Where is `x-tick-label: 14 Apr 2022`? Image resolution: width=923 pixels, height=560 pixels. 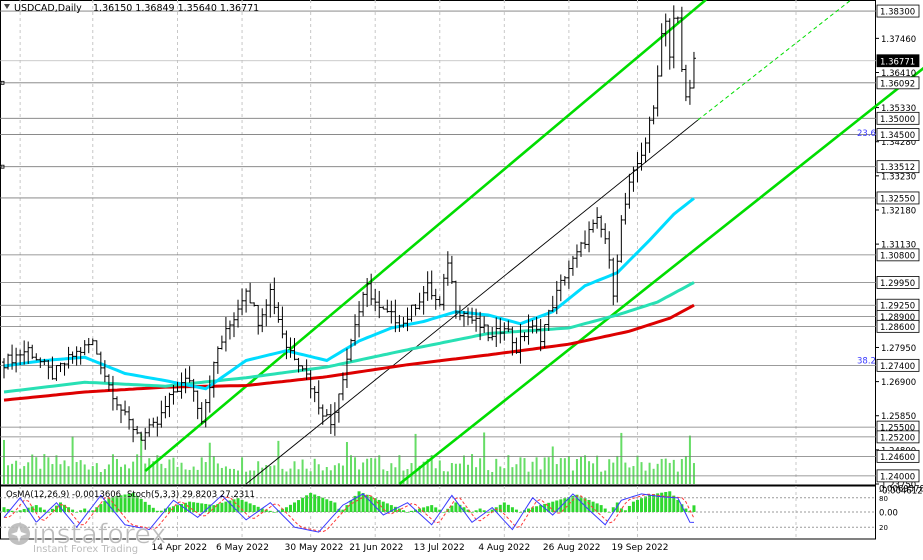 x-tick-label: 14 Apr 2022 is located at coordinates (180, 548).